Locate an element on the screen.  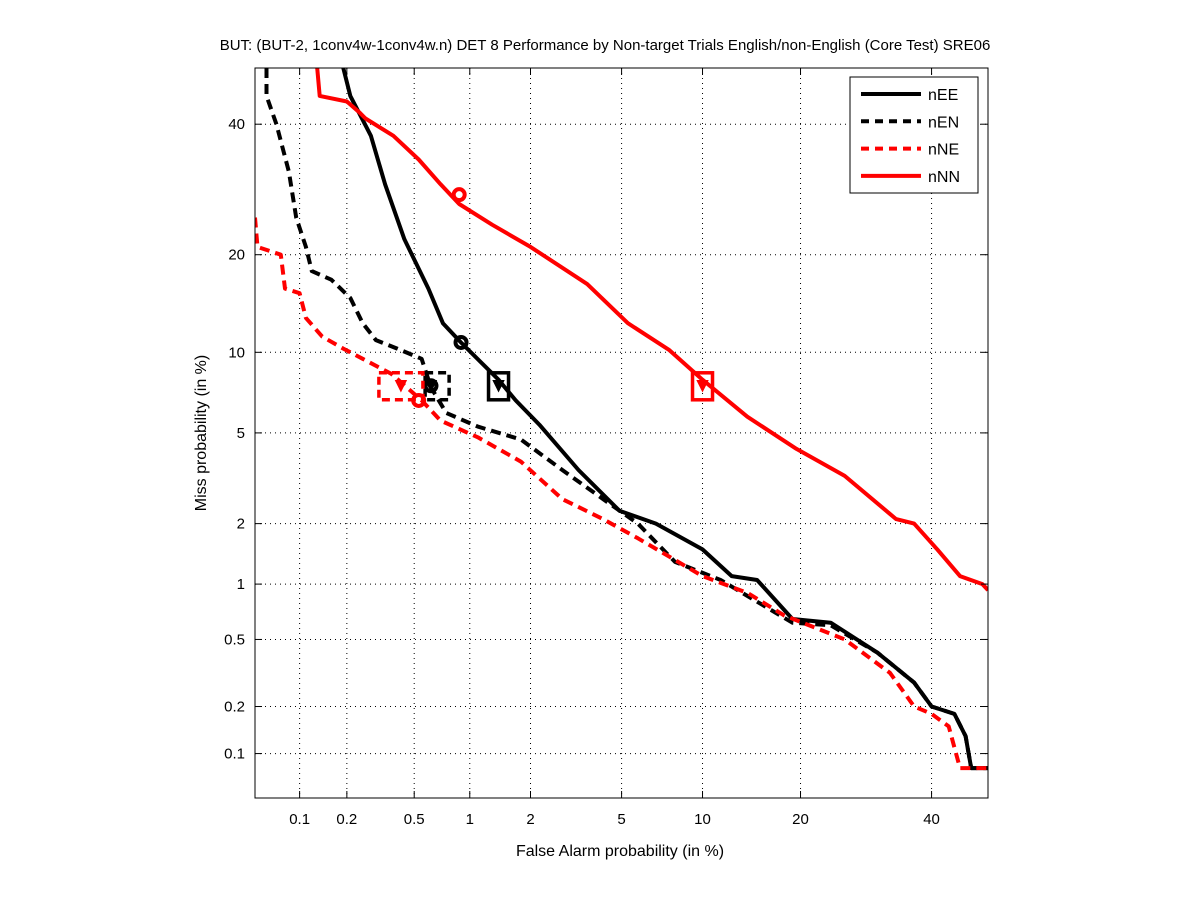
legend-box is located at coordinates (914, 135).